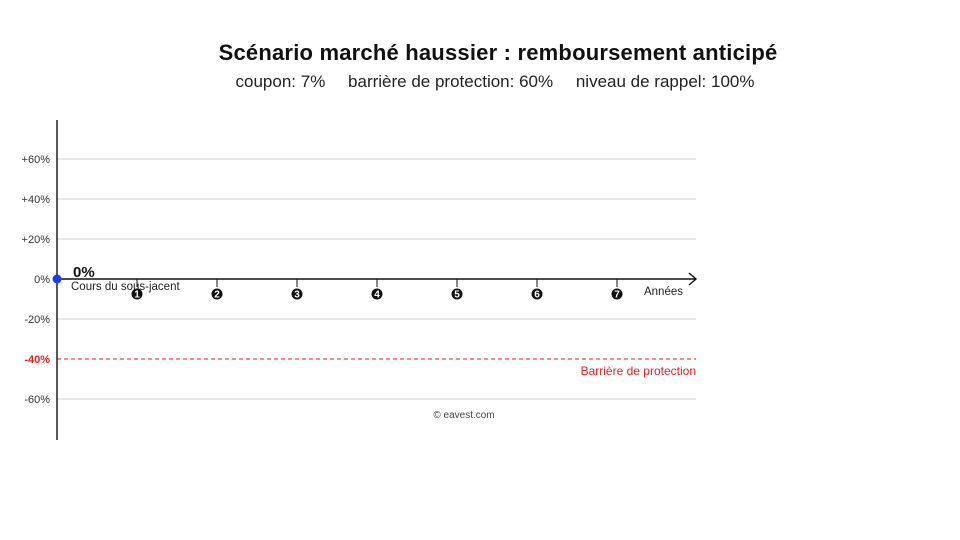  Describe the element at coordinates (693, 279) in the screenshot. I see `x-axis-arrow` at that location.